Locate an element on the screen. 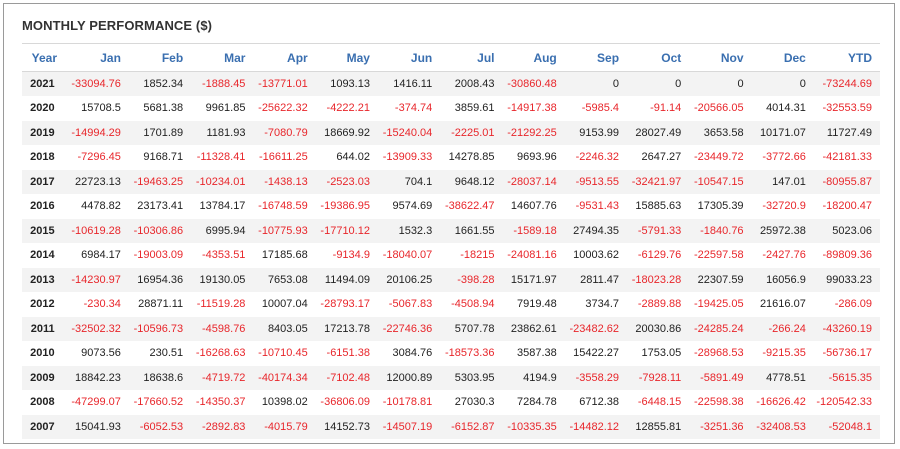 This screenshot has width=900, height=449. value-cell: -7080.79 is located at coordinates (284, 133).